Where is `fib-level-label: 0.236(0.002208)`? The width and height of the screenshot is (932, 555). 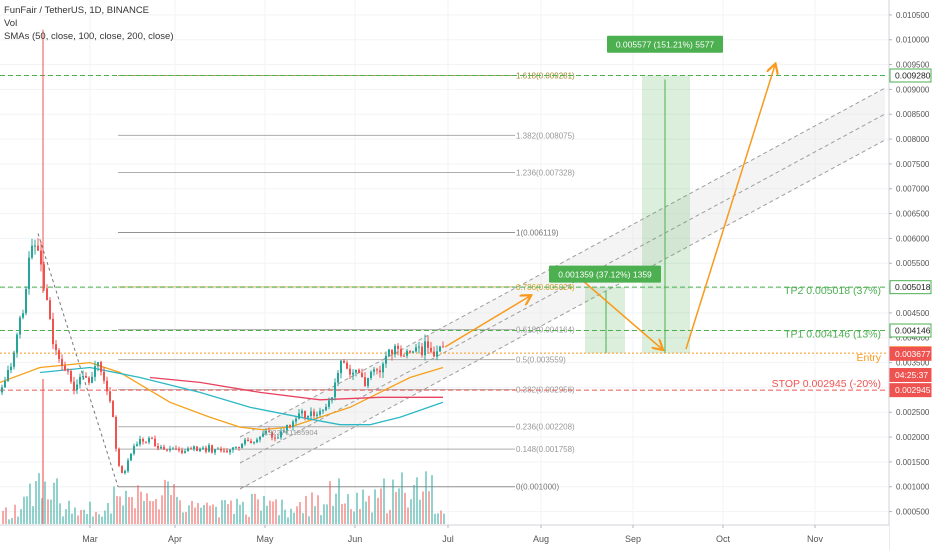 fib-level-label: 0.236(0.002208) is located at coordinates (545, 427).